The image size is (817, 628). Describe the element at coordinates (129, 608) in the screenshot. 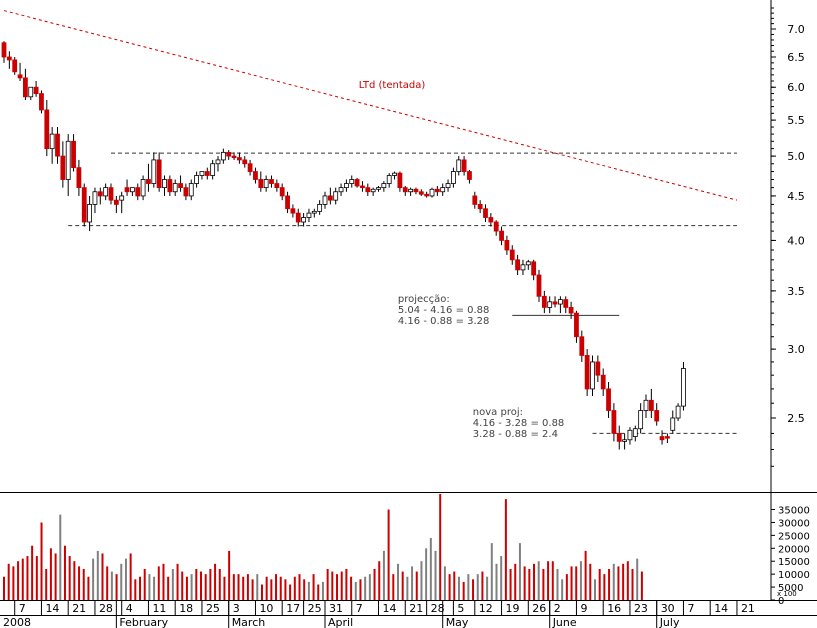

I see `date-tick-label: 4` at that location.